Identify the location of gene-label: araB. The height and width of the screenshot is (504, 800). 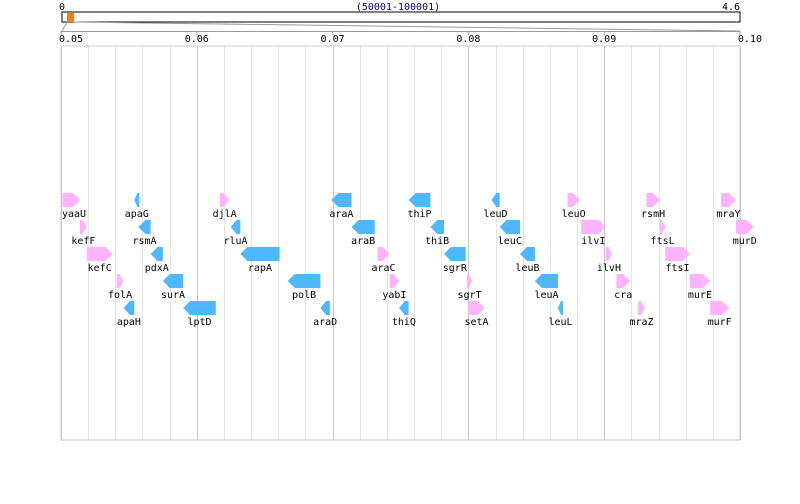
(363, 241).